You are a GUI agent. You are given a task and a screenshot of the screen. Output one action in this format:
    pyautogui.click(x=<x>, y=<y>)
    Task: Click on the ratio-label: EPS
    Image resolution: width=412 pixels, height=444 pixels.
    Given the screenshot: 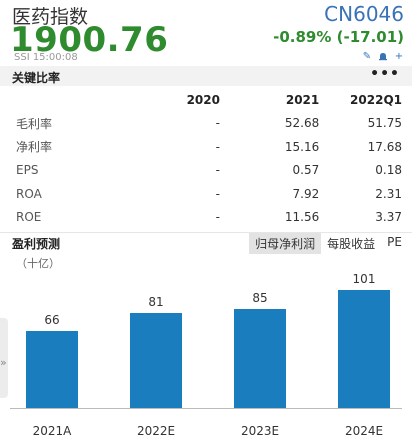 What is the action you would take?
    pyautogui.click(x=27, y=170)
    